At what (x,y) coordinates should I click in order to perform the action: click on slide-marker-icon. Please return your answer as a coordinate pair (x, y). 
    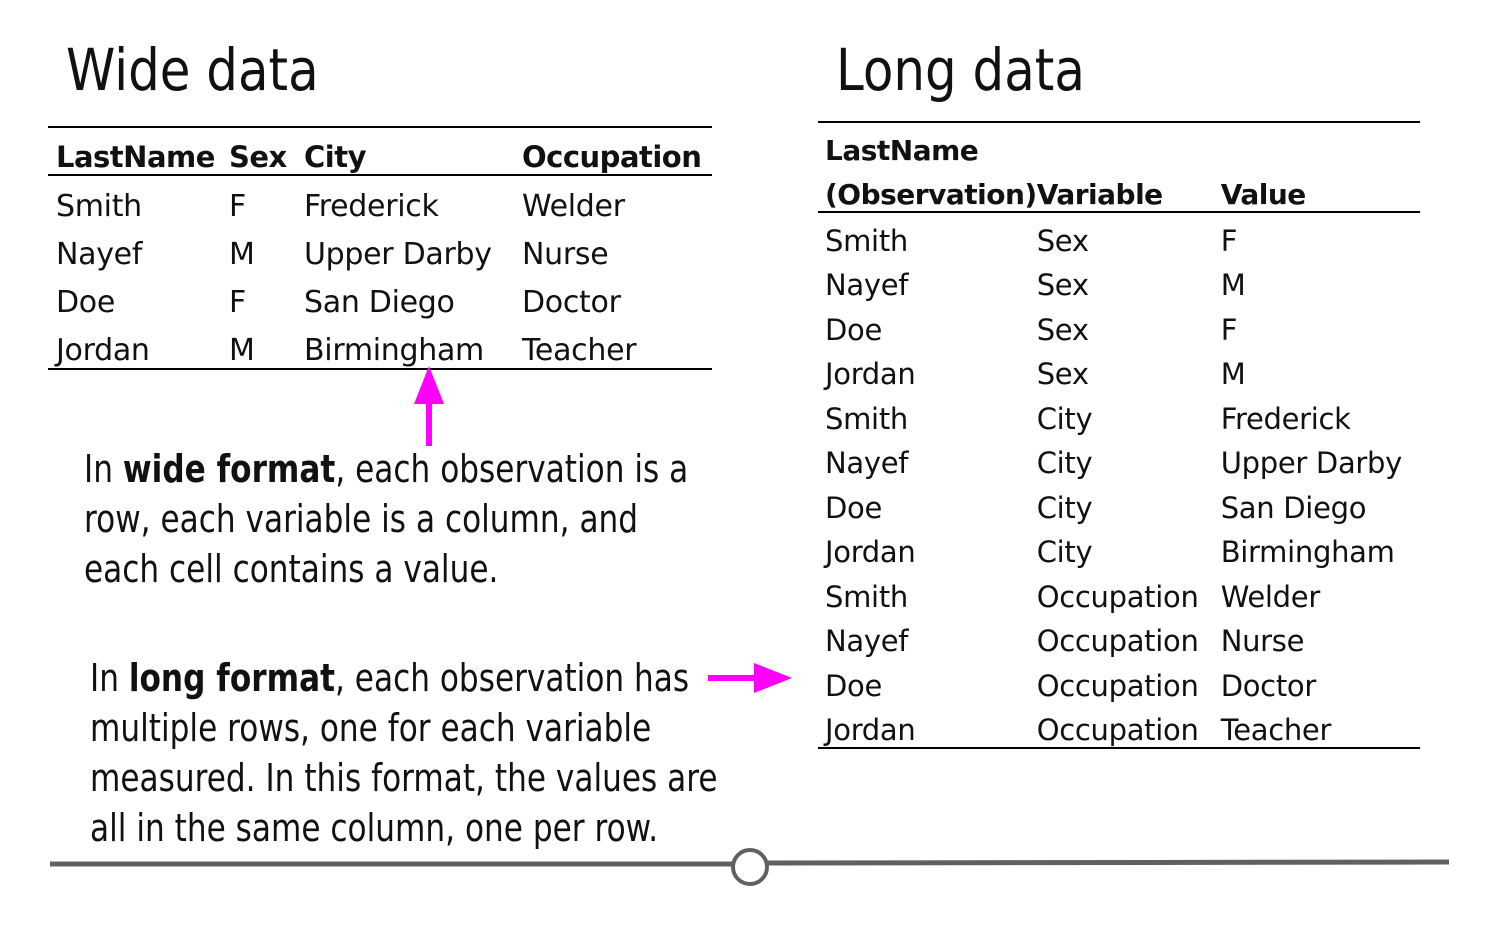
    Looking at the image, I should click on (750, 867).